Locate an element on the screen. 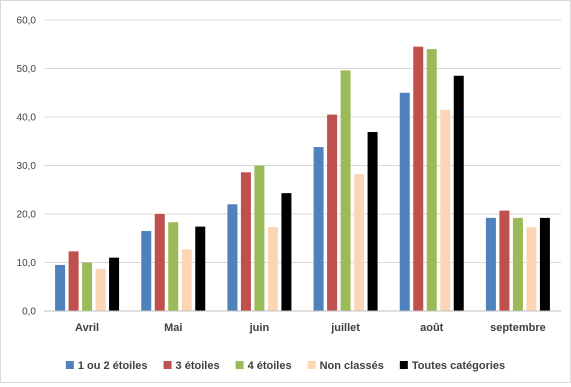 This screenshot has width=571, height=387. x-tick-label: juin is located at coordinates (259, 328).